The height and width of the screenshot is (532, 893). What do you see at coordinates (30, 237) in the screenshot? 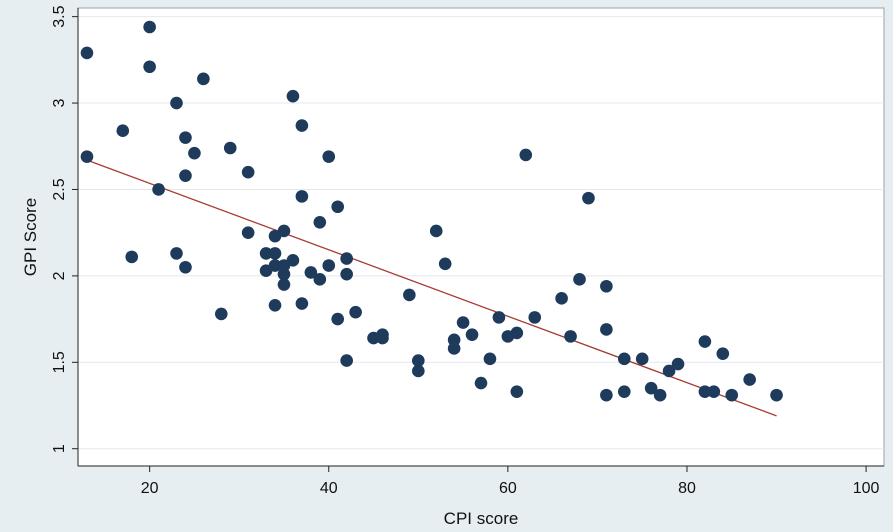
I see `y-axis-title: GPI Score` at bounding box center [30, 237].